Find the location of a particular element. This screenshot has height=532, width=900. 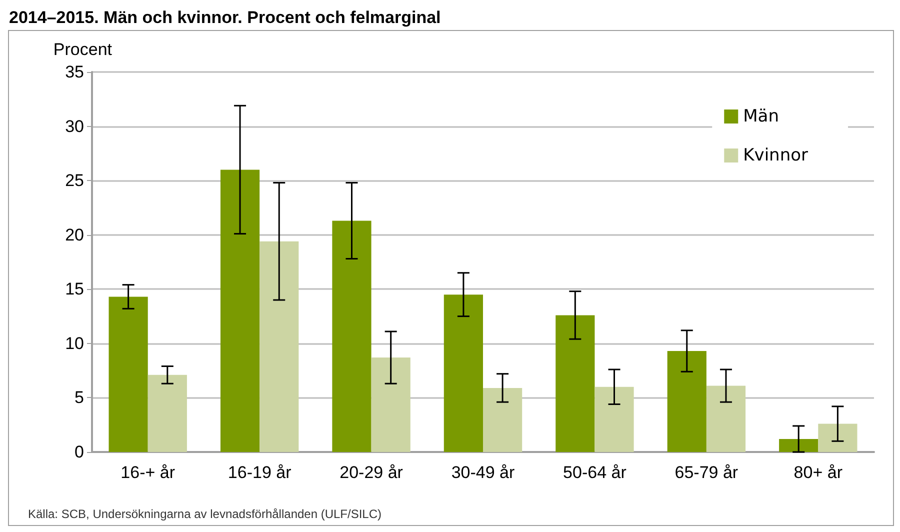

y-tick-label: 5 is located at coordinates (79, 398).